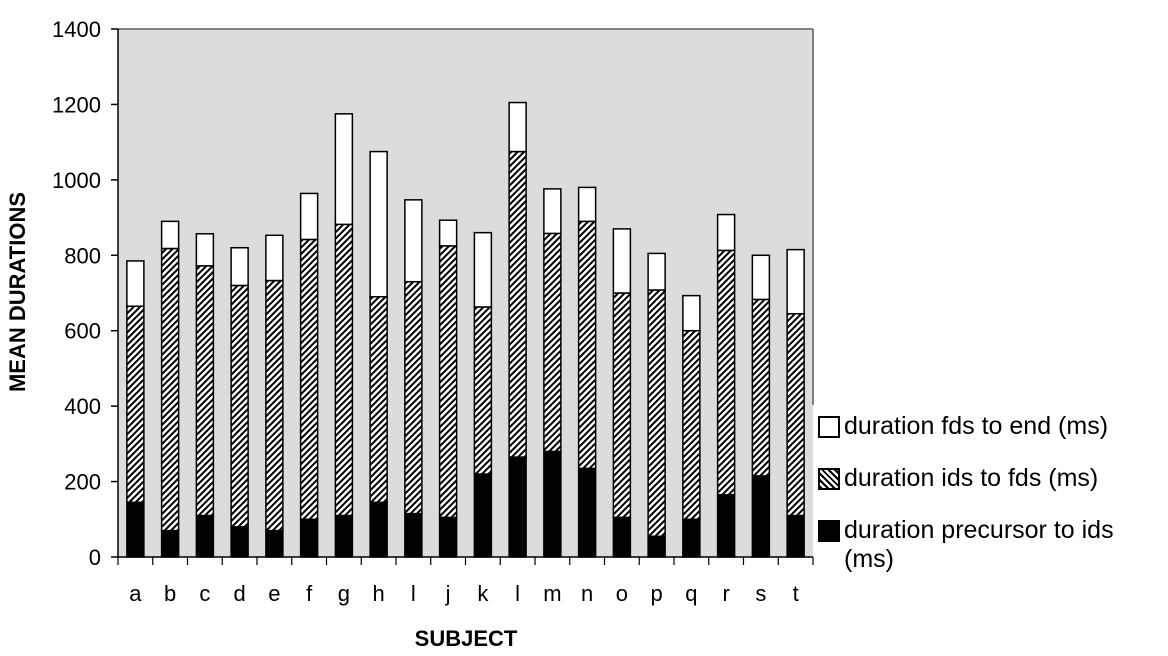 The height and width of the screenshot is (656, 1168). Describe the element at coordinates (796, 593) in the screenshot. I see `x-tick-label: t` at that location.